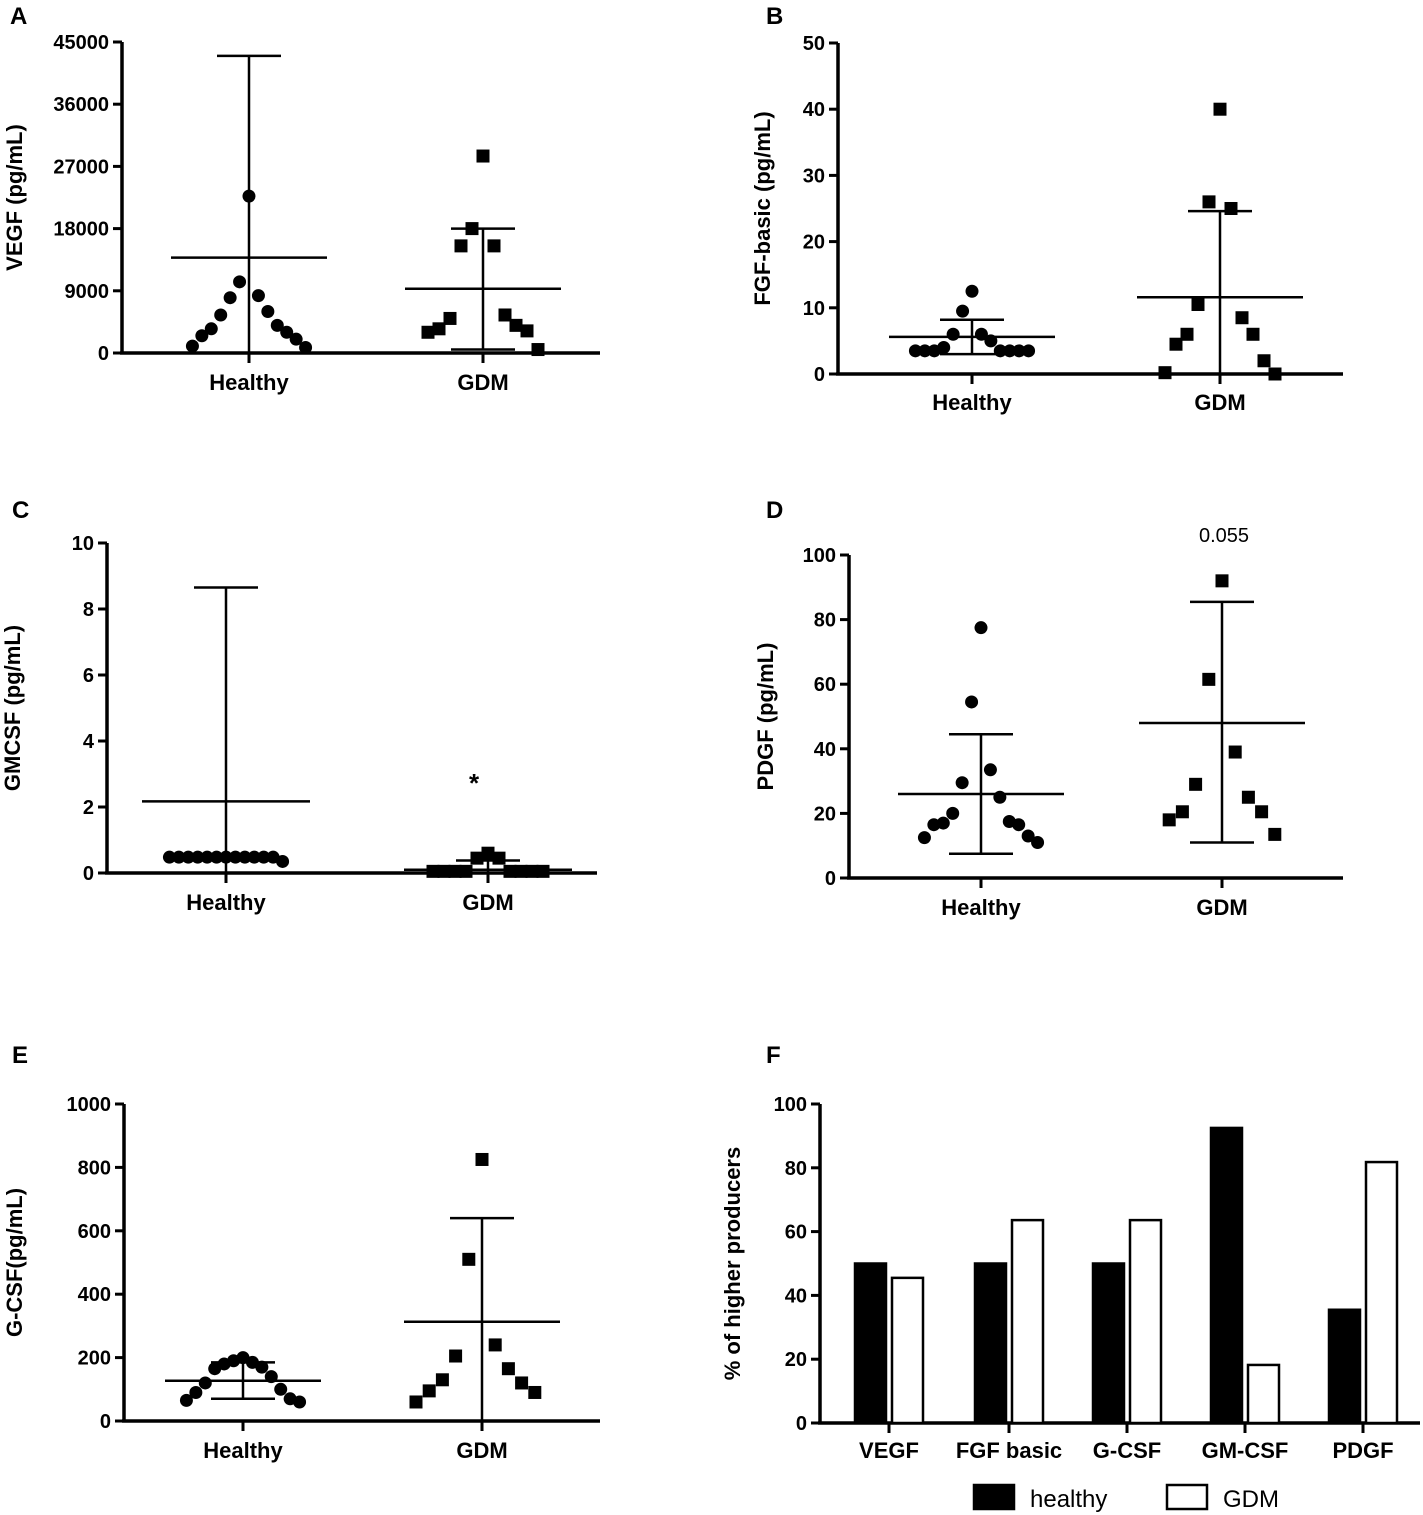 The height and width of the screenshot is (1515, 1423). What do you see at coordinates (819, 556) in the screenshot?
I see `y-tick-label: 100` at bounding box center [819, 556].